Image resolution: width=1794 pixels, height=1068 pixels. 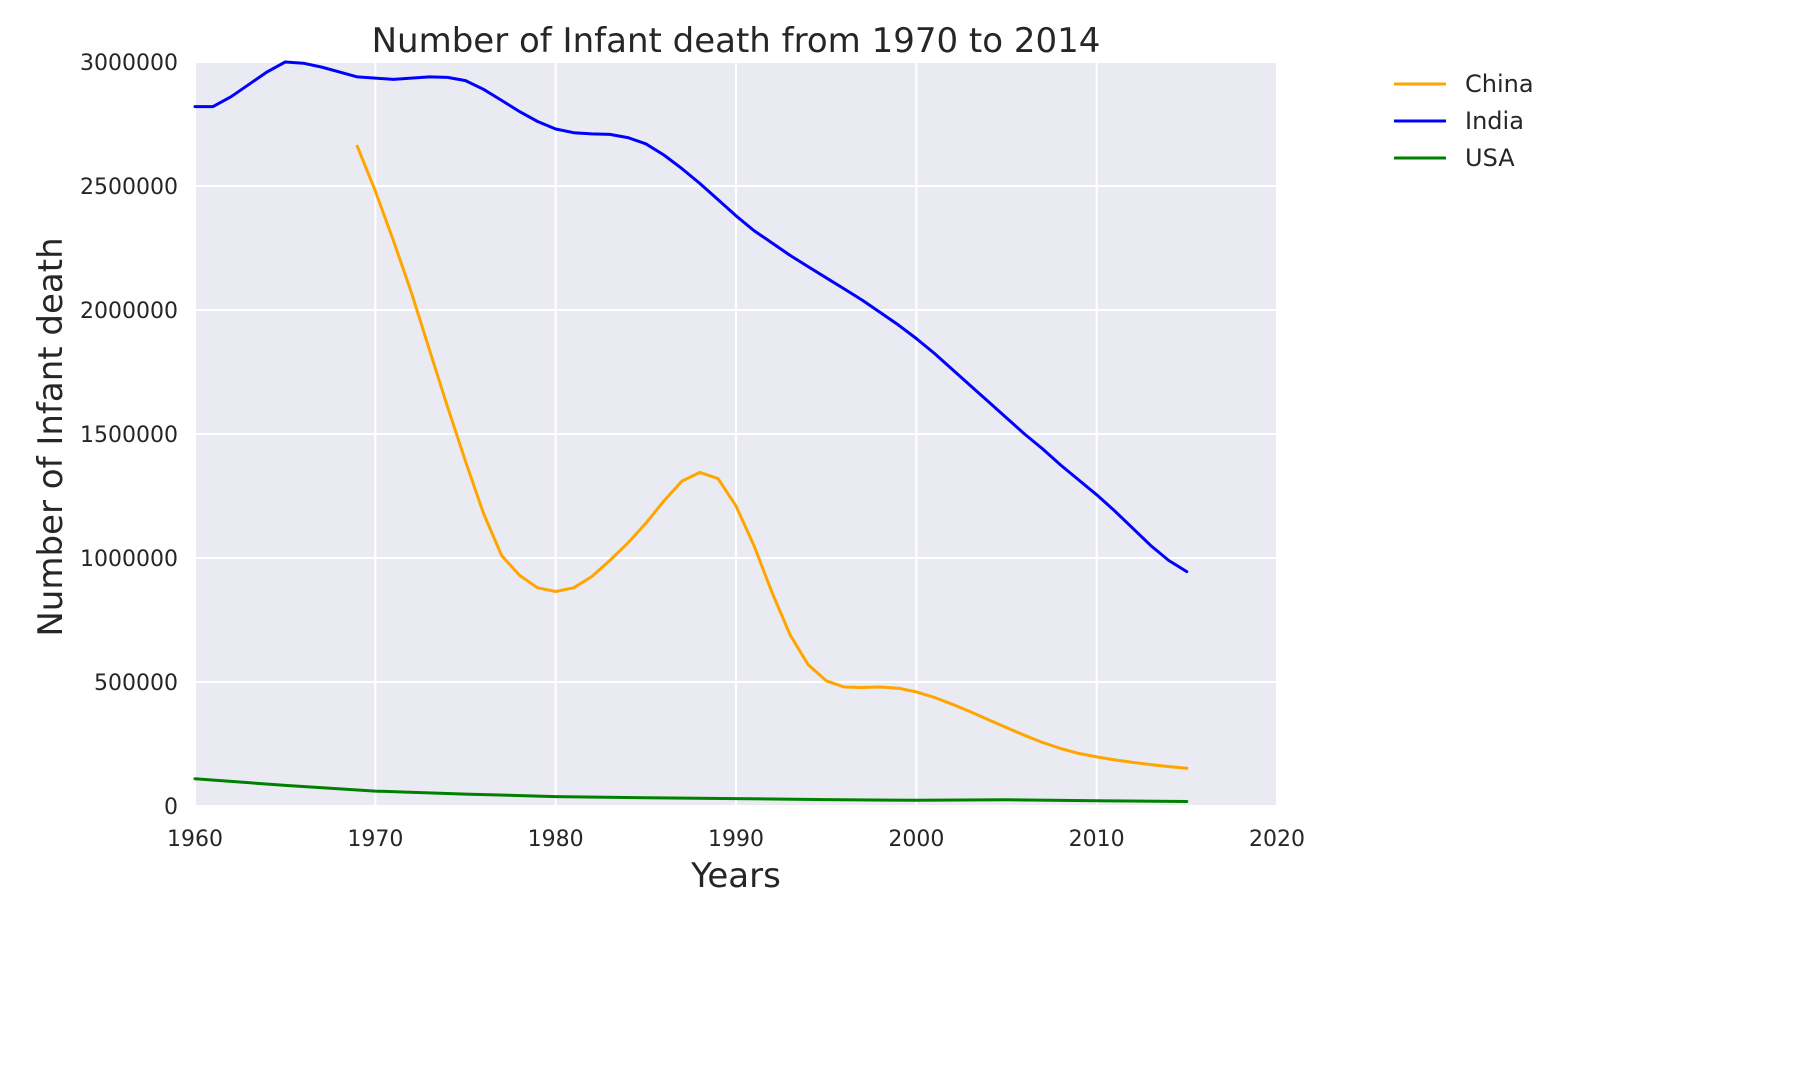 What do you see at coordinates (171, 807) in the screenshot?
I see `y-tick-label: 0` at bounding box center [171, 807].